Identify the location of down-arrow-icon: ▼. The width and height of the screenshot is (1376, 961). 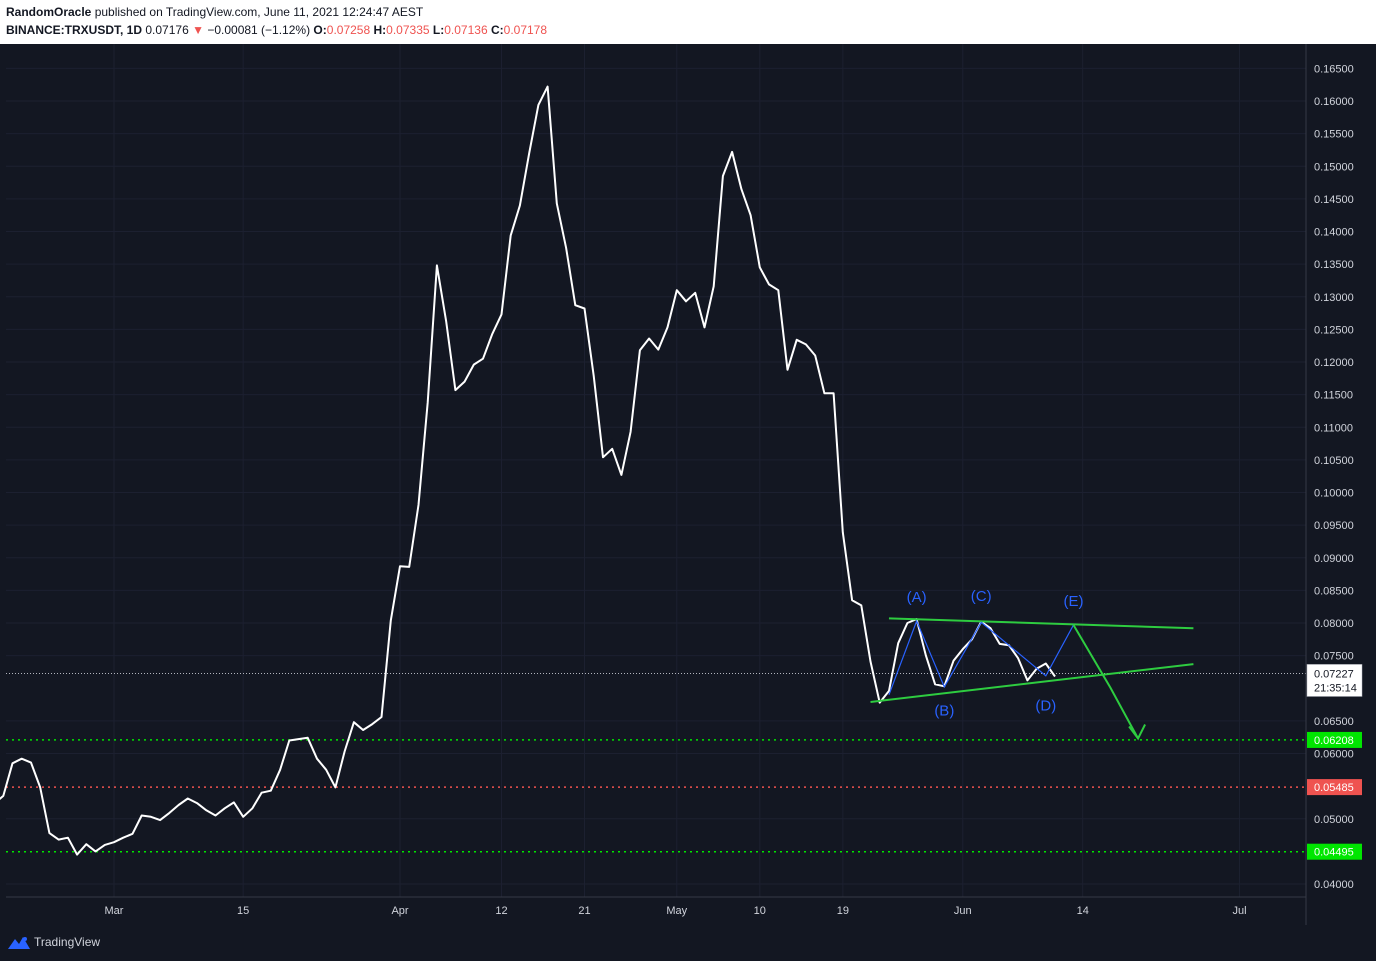
(198, 30).